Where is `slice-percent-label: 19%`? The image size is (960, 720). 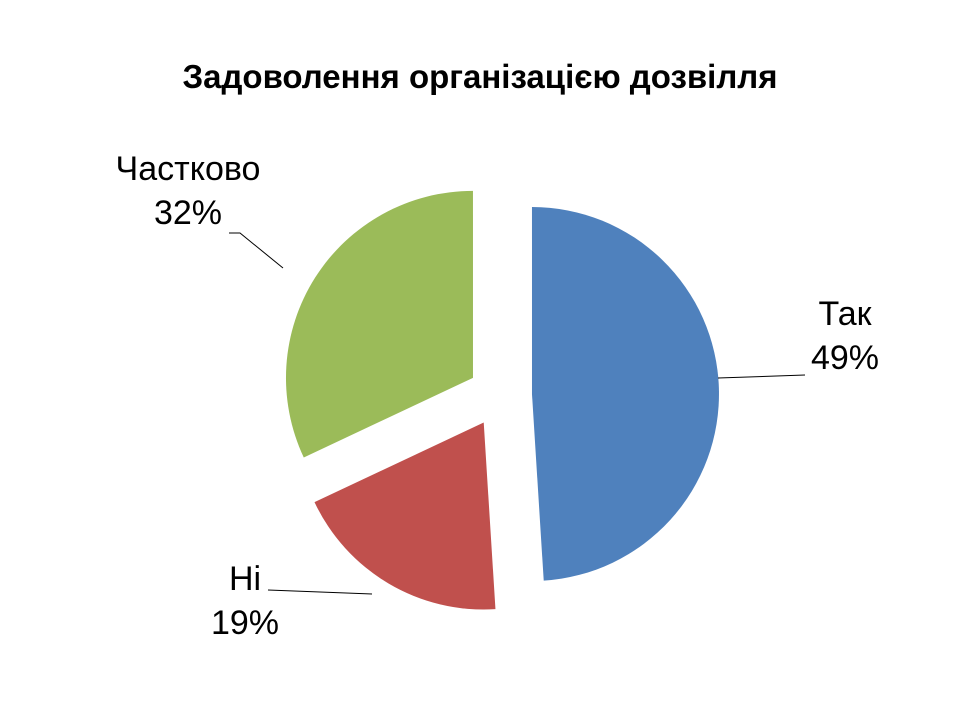 slice-percent-label: 19% is located at coordinates (245, 623).